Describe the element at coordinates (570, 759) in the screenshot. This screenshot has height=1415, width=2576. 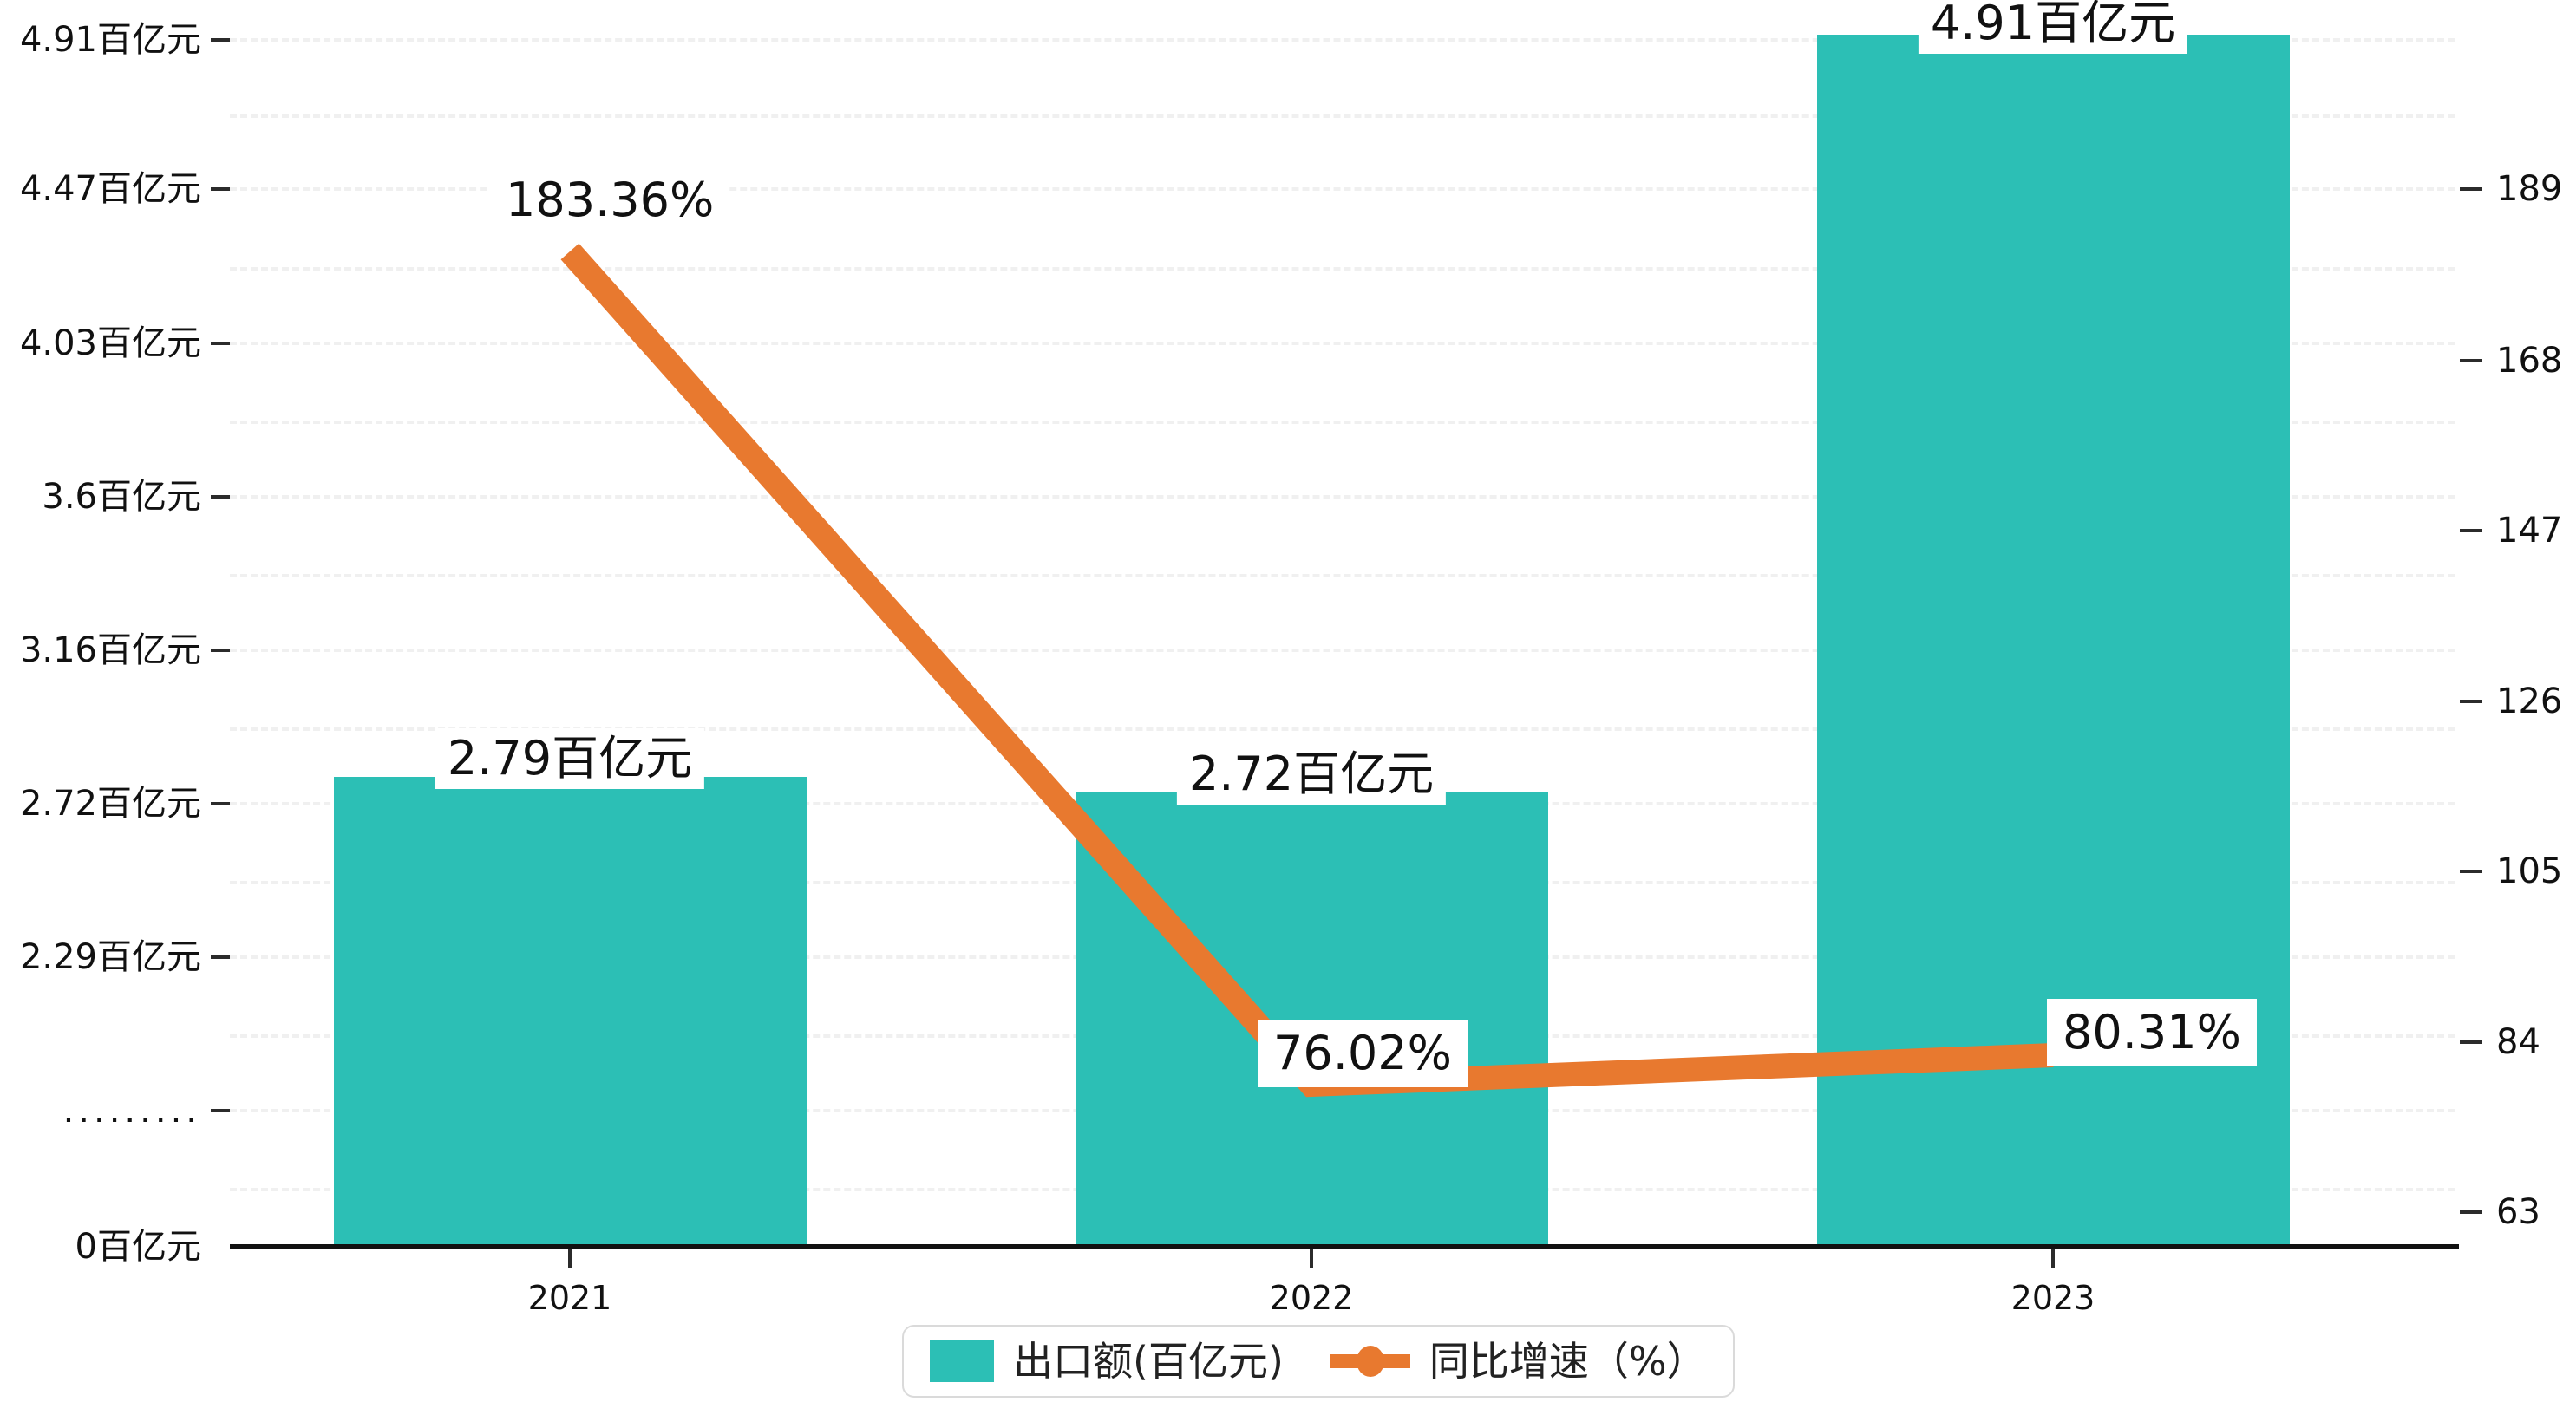
I see `bar-value-label-2021: 2.79百亿元` at that location.